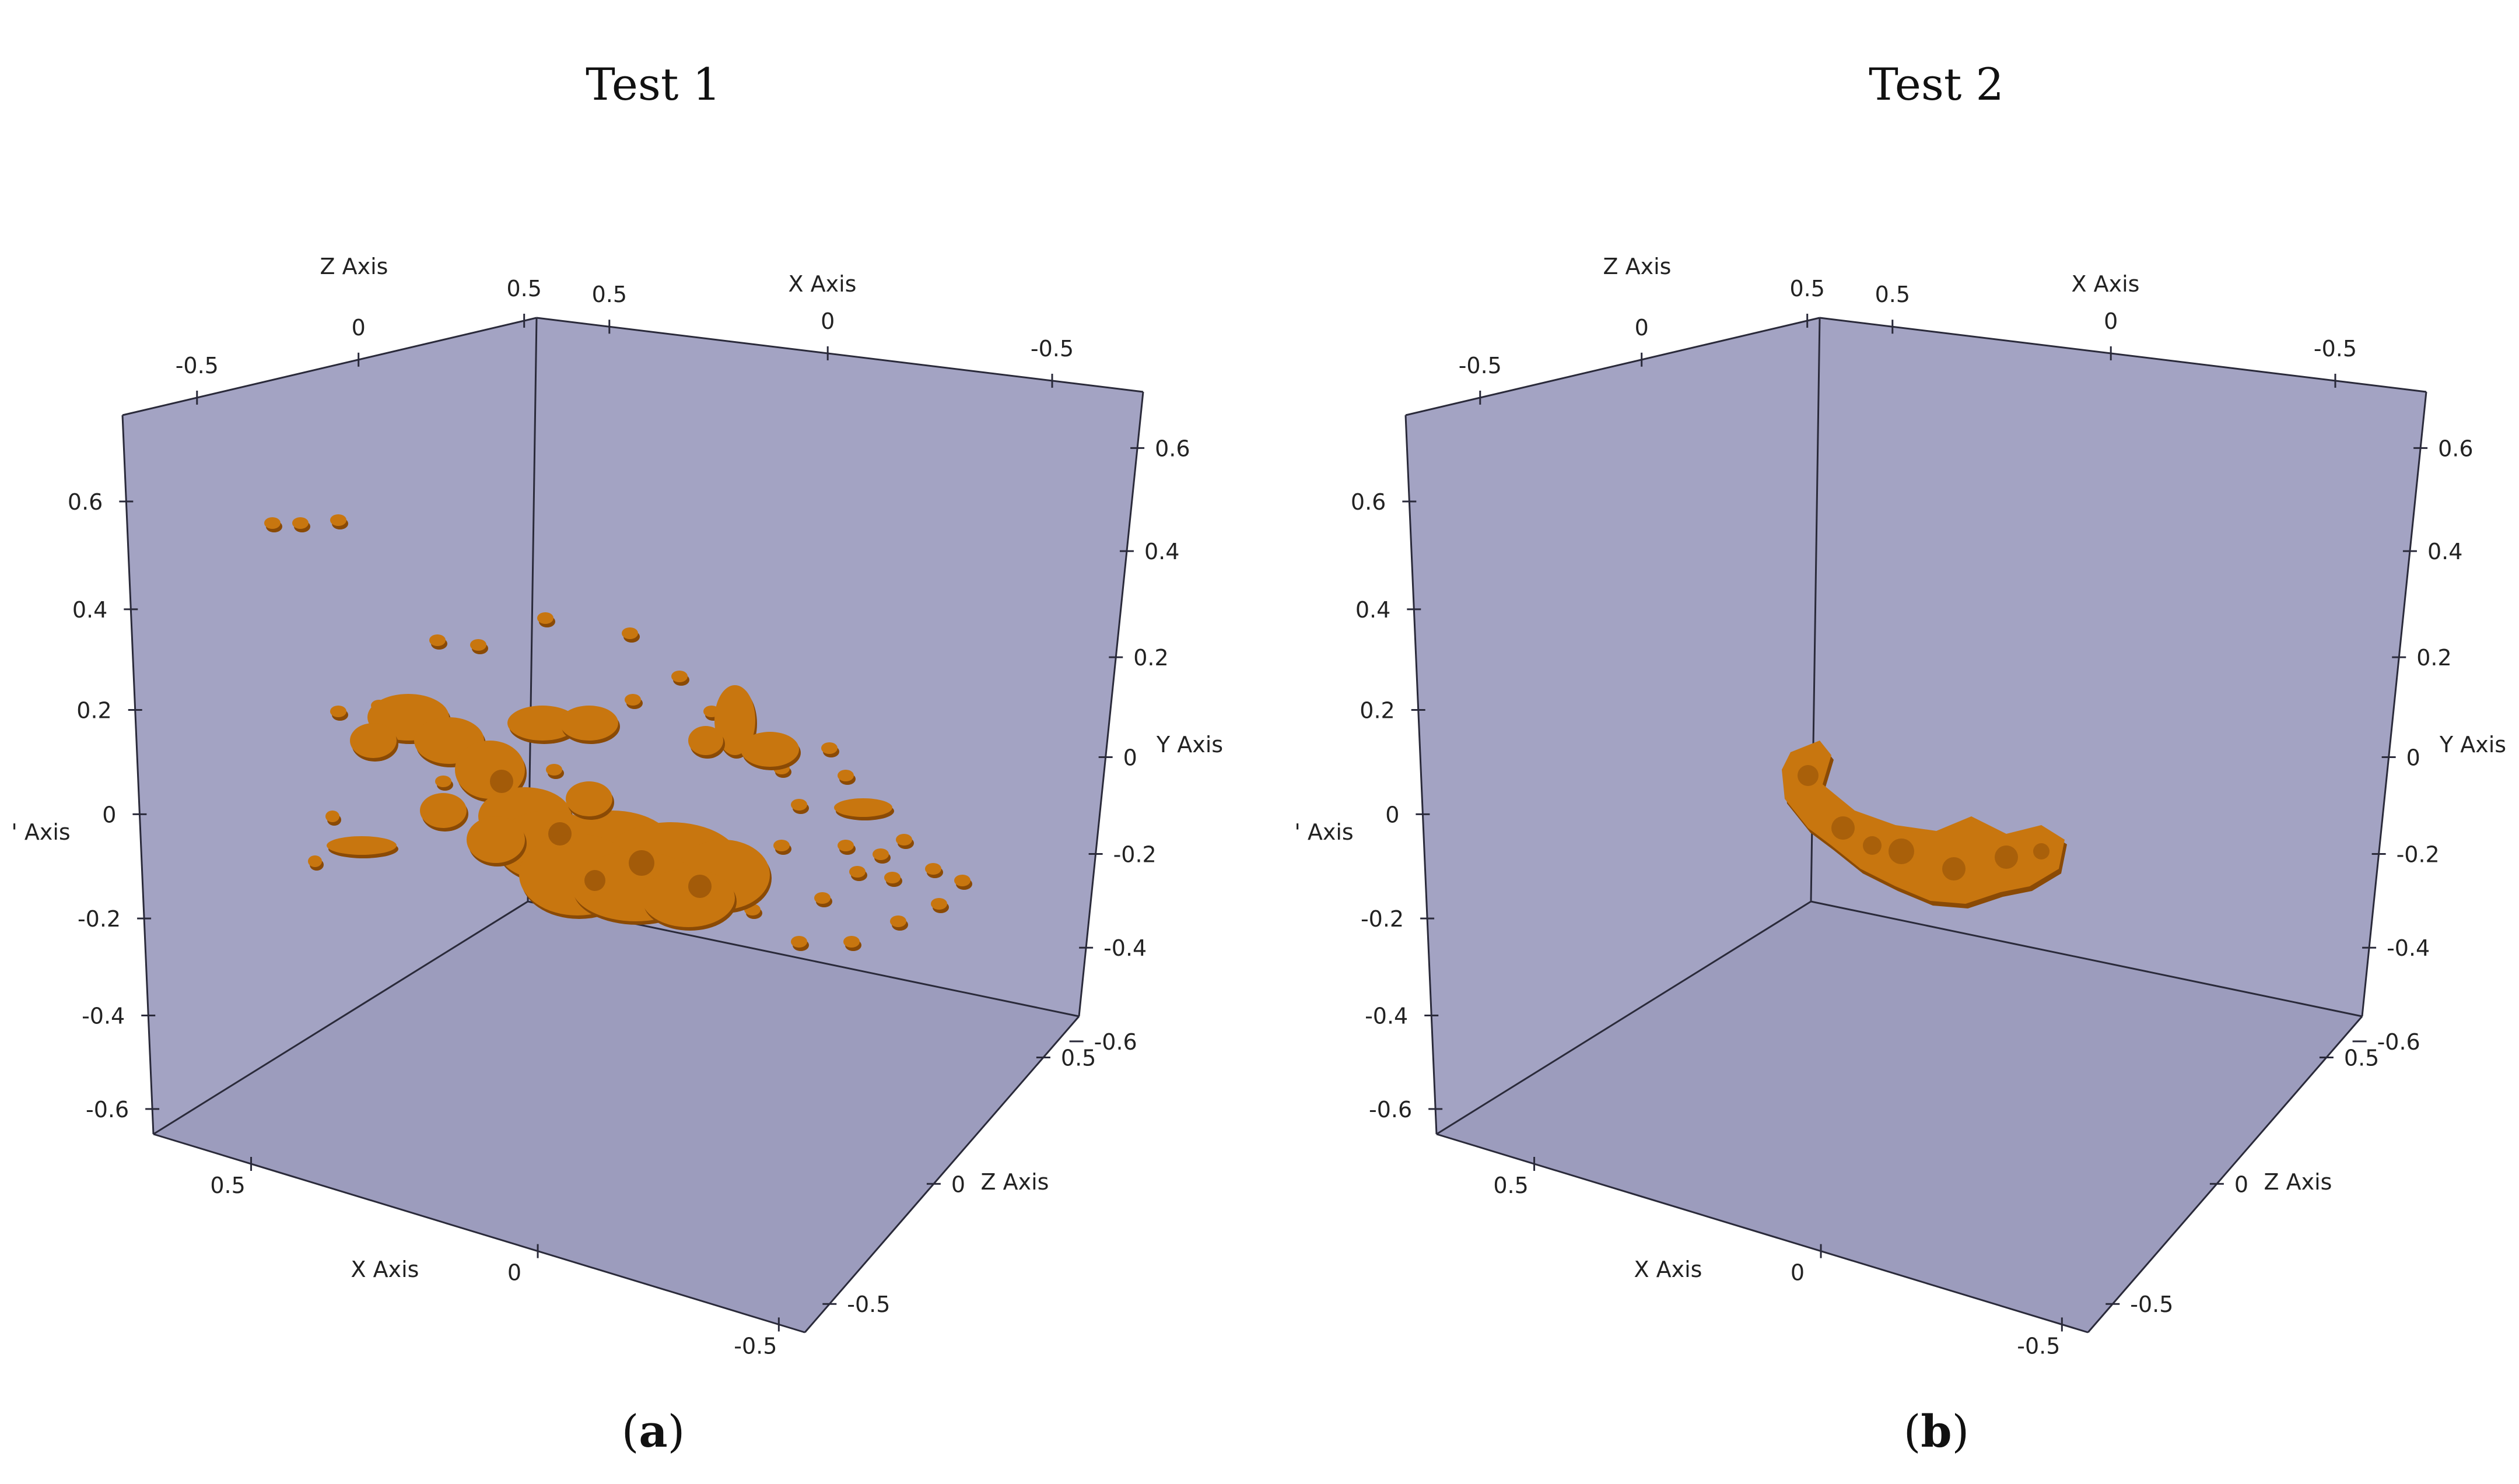 This screenshot has width=2519, height=1484. What do you see at coordinates (1806, 288) in the screenshot?
I see `z-tick-label-top: 0.5` at bounding box center [1806, 288].